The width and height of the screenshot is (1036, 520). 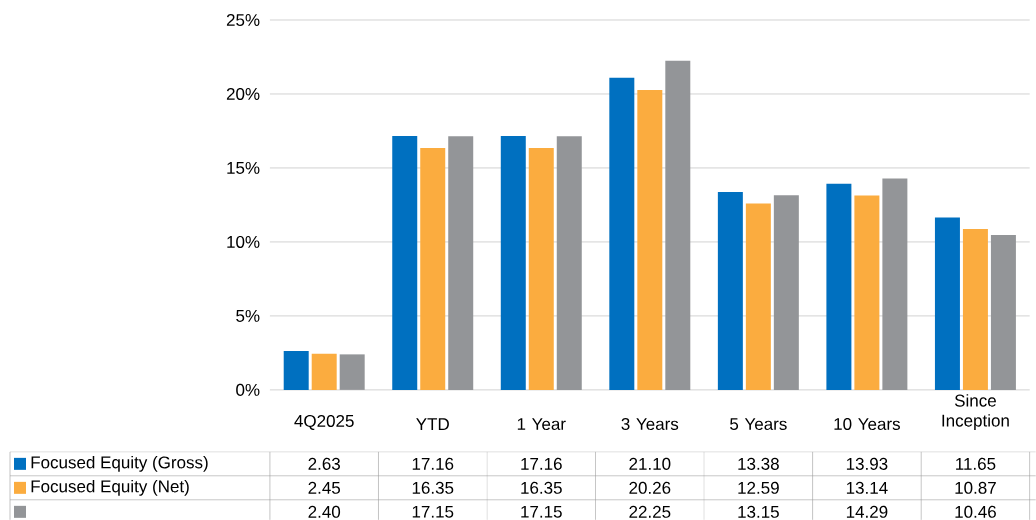 What do you see at coordinates (975, 511) in the screenshot?
I see `data-label: 10.46` at bounding box center [975, 511].